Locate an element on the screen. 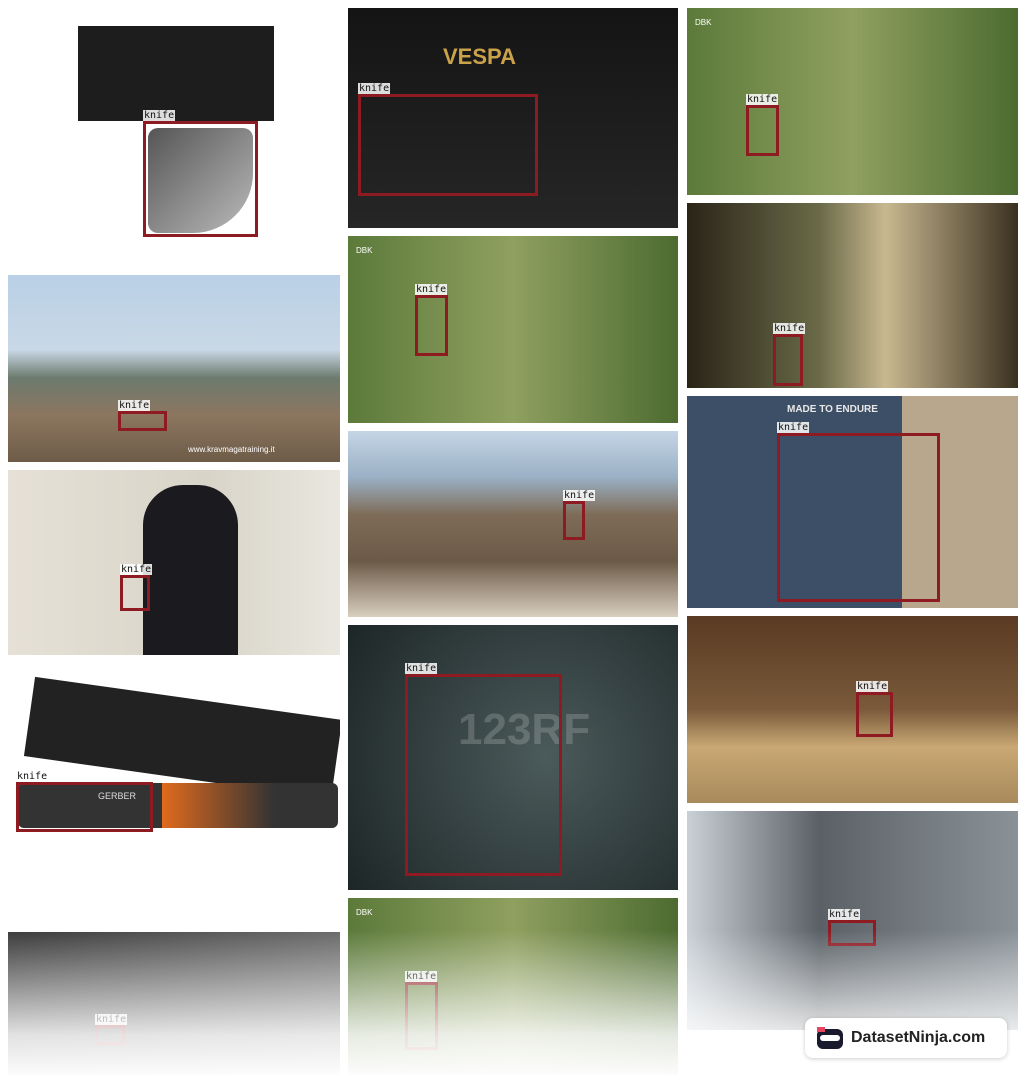  image-tile: GERBER is located at coordinates (174, 794).